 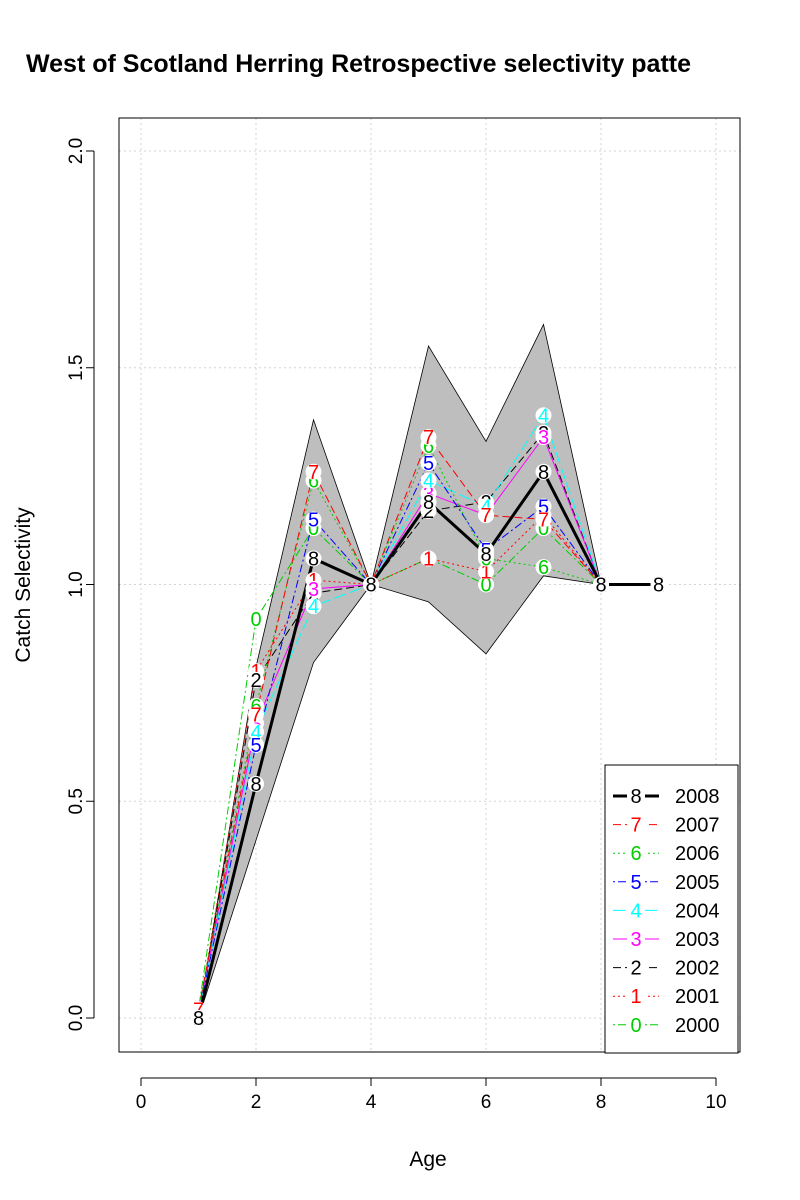 I want to click on legend-marker-2003: 3, so click(x=635, y=940).